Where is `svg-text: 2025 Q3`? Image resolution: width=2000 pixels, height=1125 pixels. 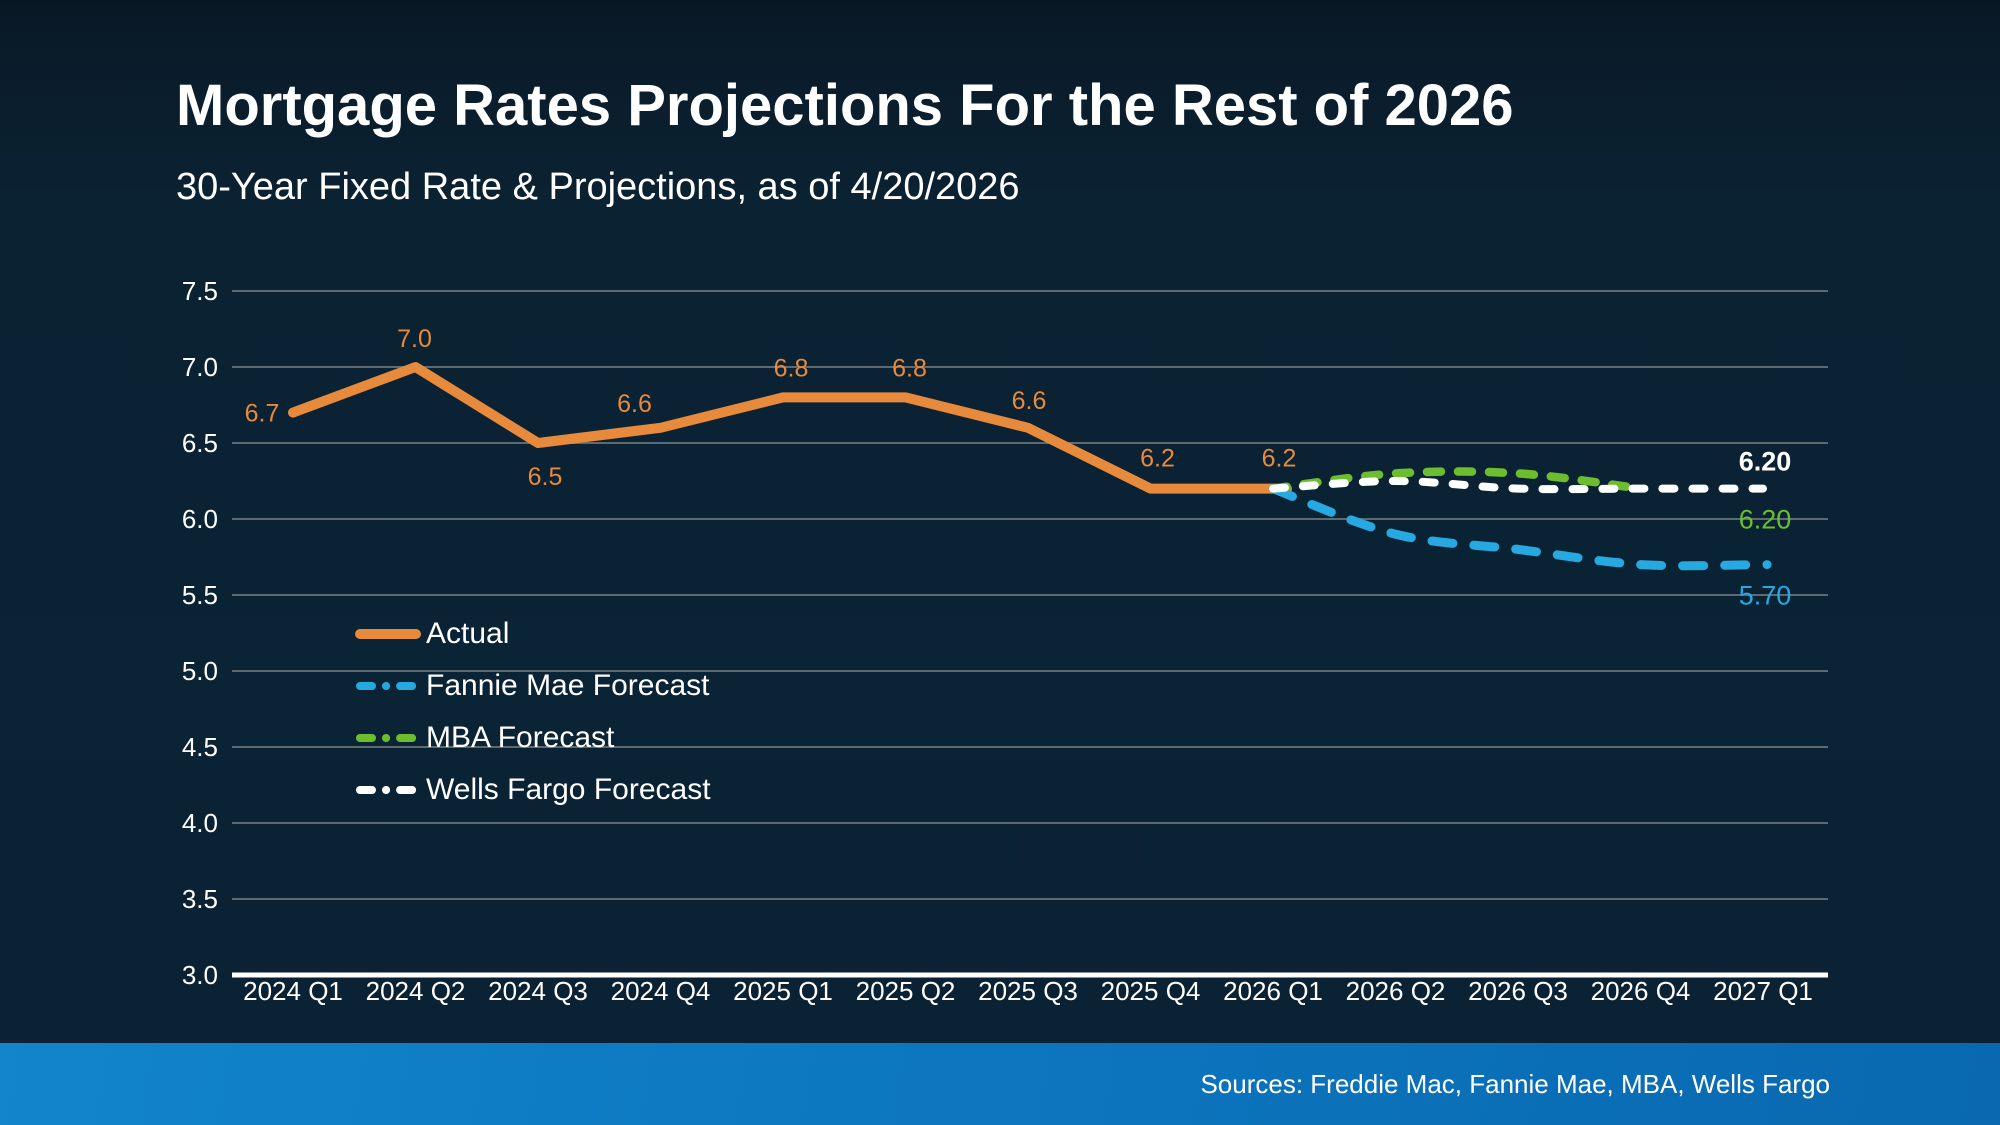 svg-text: 2025 Q3 is located at coordinates (1028, 991).